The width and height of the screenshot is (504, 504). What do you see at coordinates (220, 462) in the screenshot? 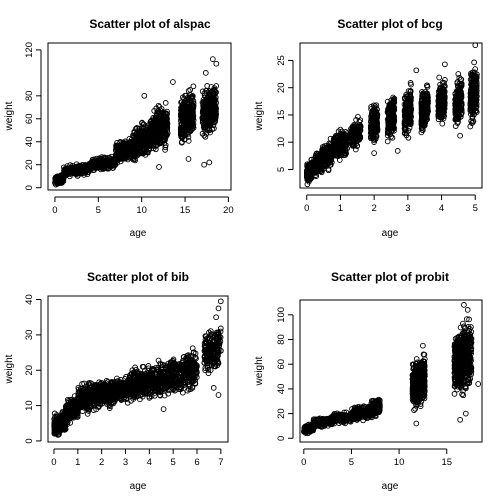
I see `x-tick-label: 7` at bounding box center [220, 462].